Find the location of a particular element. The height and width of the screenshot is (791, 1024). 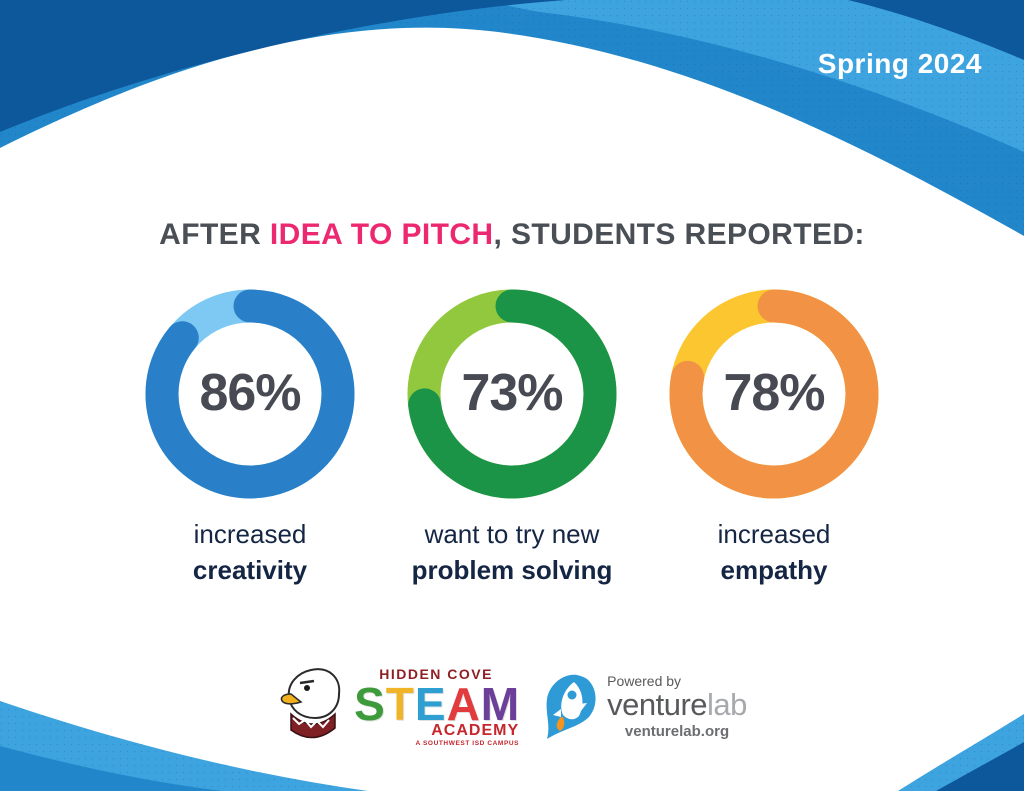

percent-value: 78% is located at coordinates (774, 392).